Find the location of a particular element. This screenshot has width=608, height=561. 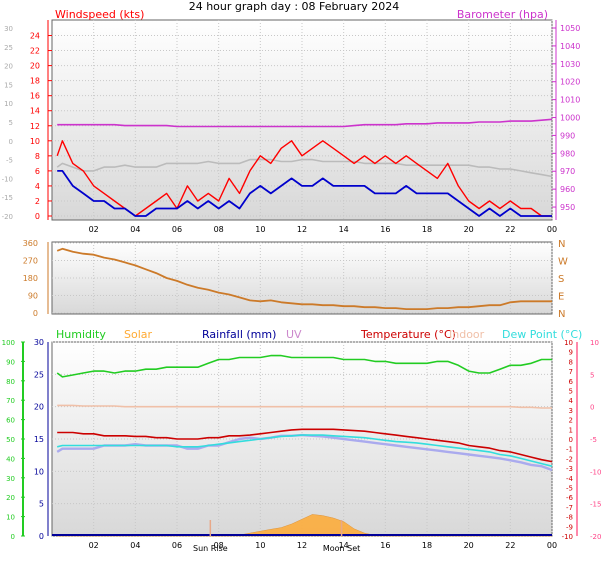

temp-major-tick-label: -10 is located at coordinates (595, 472).